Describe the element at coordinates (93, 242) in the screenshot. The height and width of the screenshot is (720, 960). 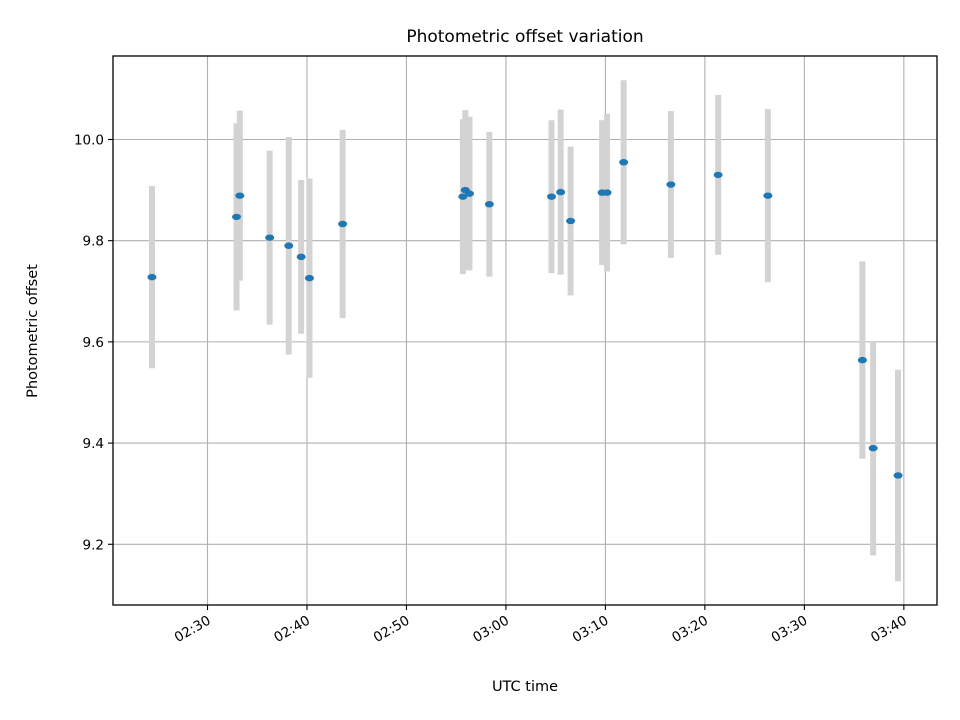
I see `y-tick-label: 9.8` at that location.